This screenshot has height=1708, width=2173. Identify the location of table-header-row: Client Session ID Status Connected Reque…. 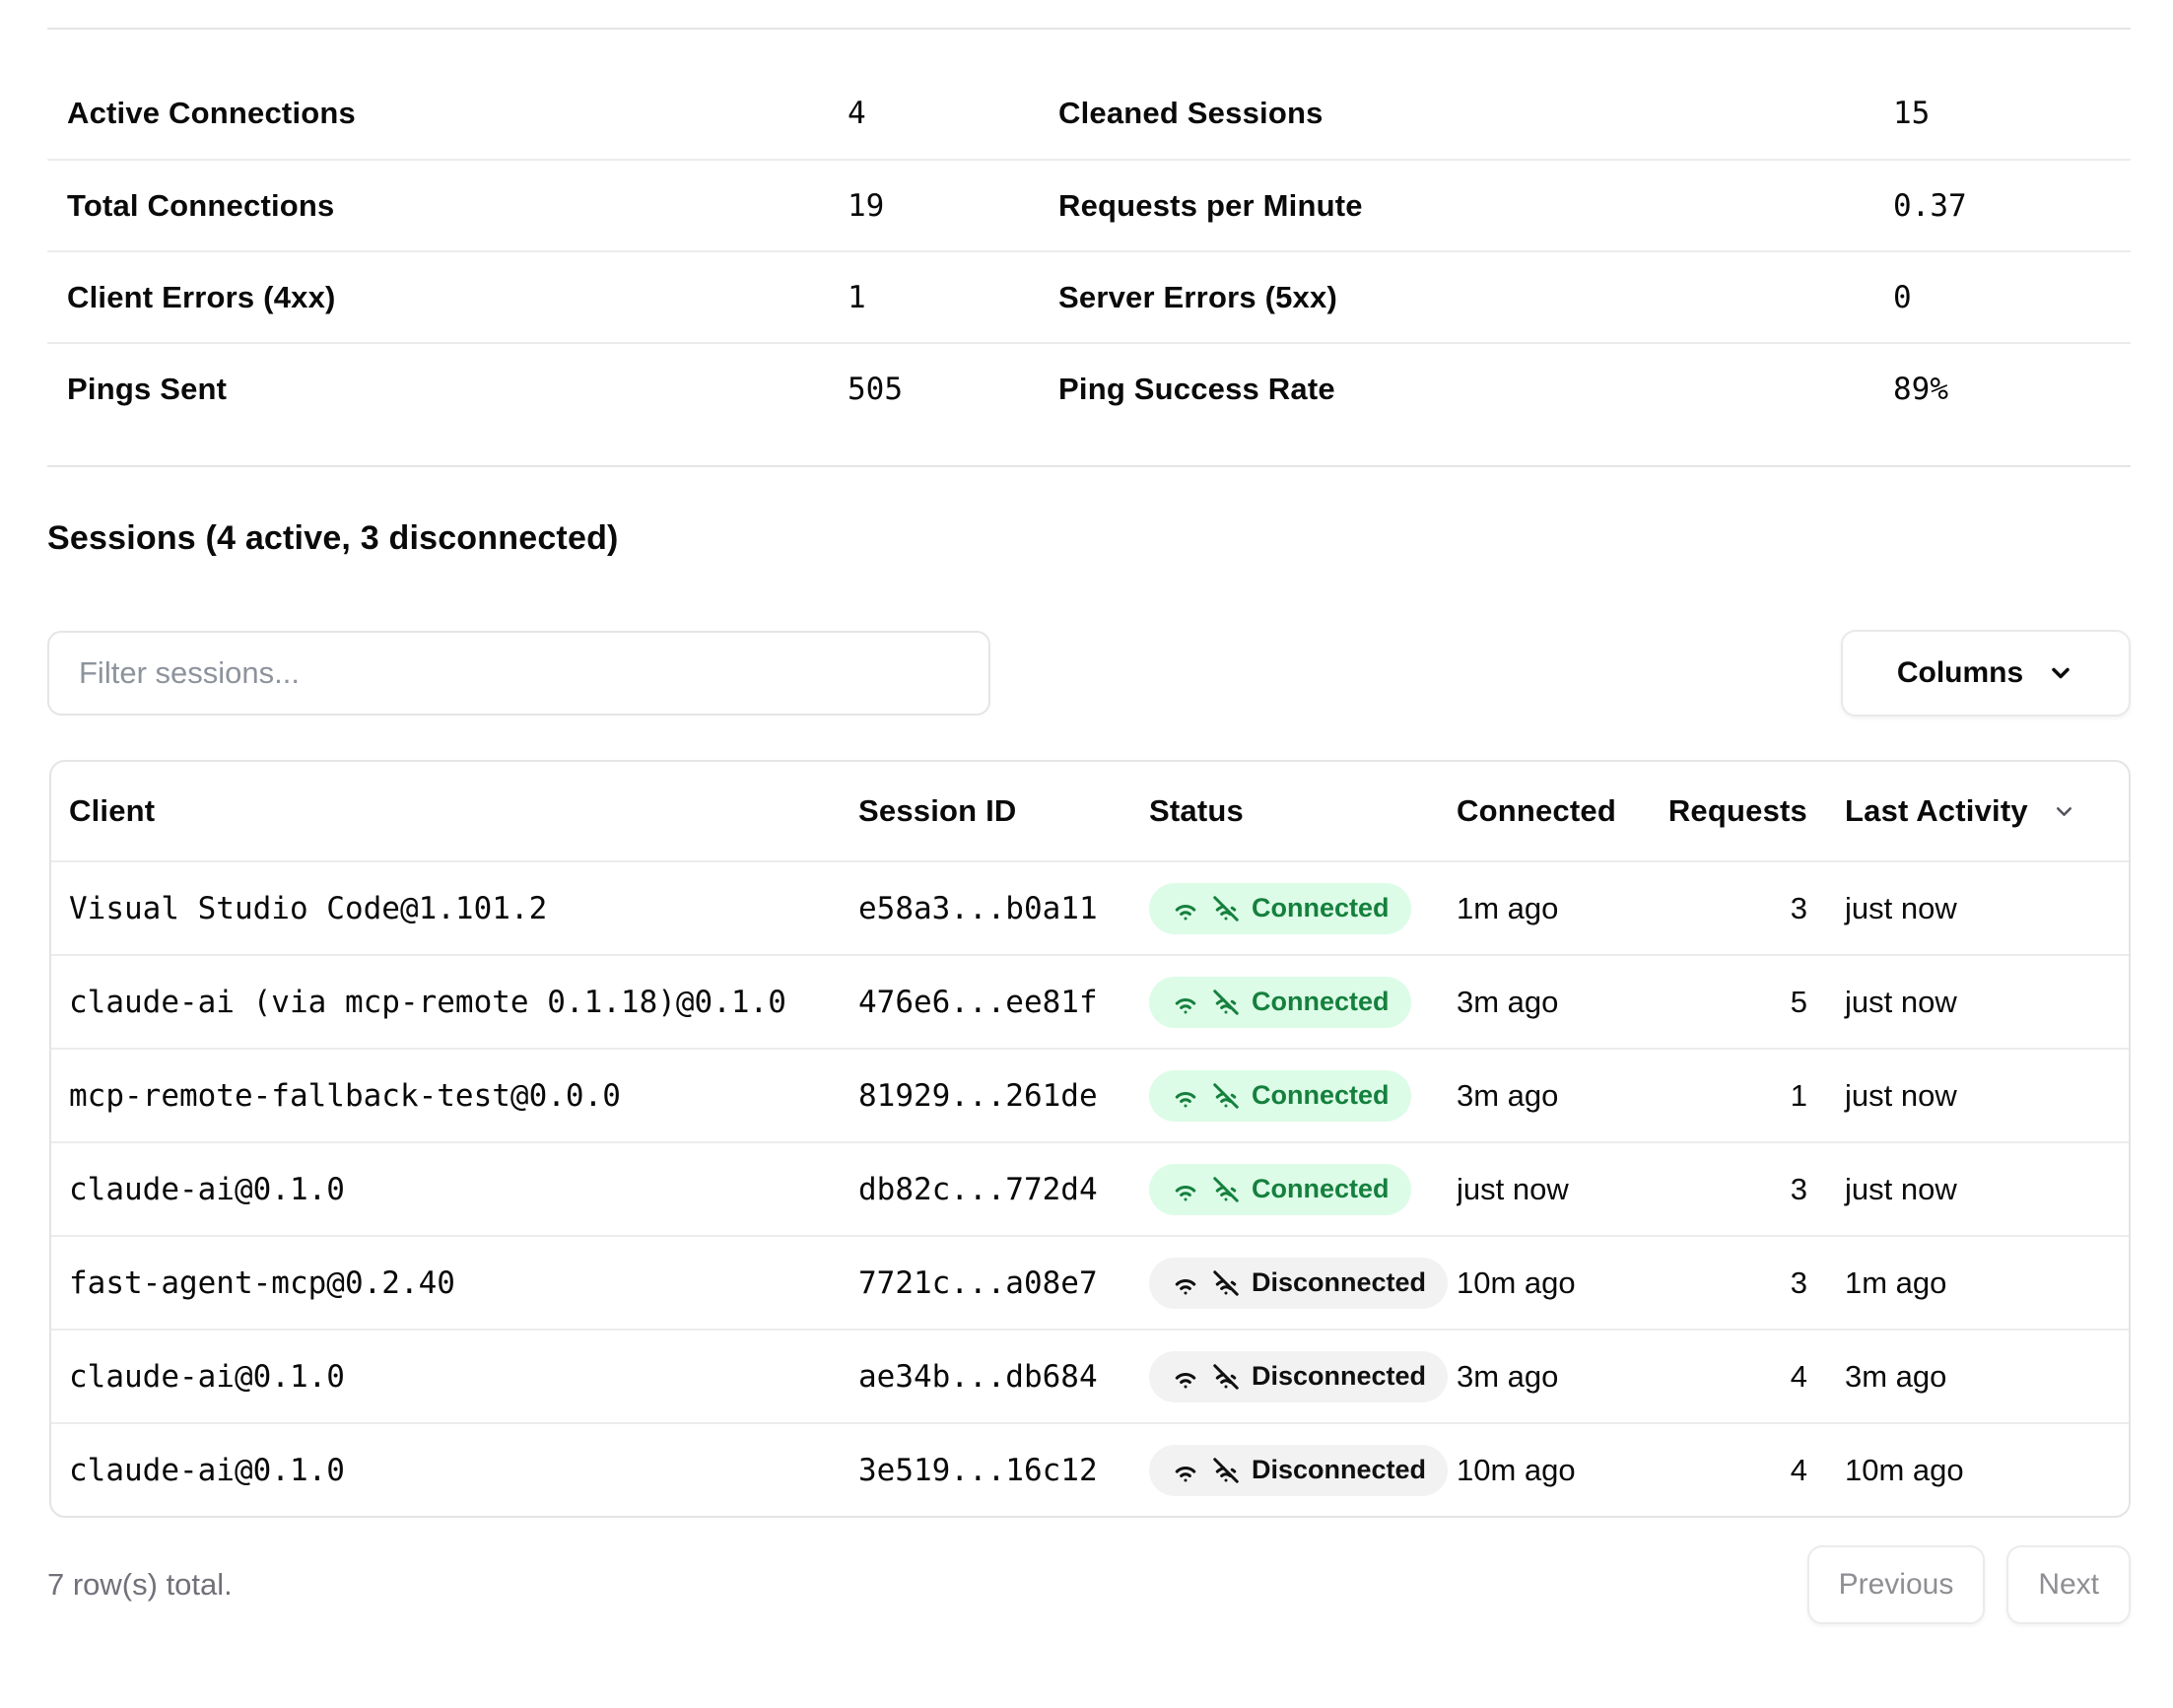
(1090, 811).